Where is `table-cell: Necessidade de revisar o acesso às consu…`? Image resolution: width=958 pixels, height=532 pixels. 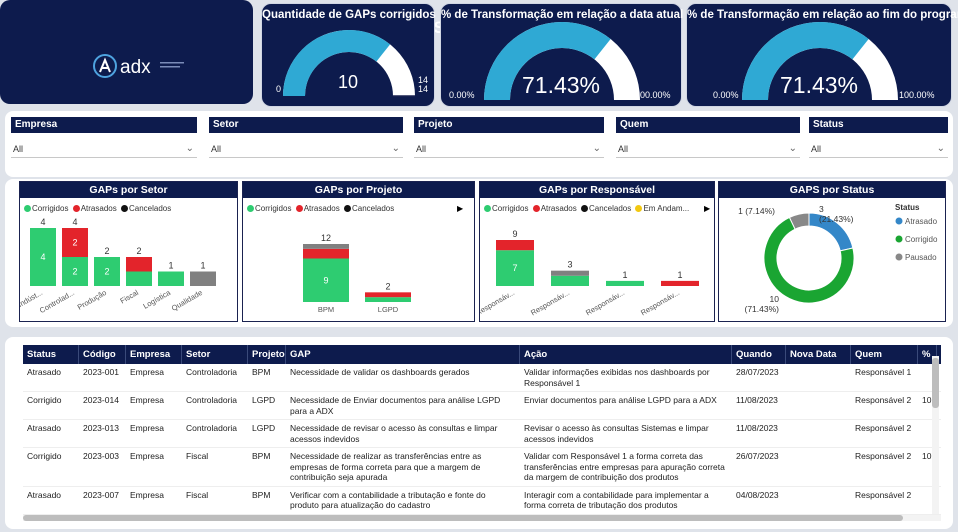 table-cell: Necessidade de revisar o acesso às consu… is located at coordinates (394, 433).